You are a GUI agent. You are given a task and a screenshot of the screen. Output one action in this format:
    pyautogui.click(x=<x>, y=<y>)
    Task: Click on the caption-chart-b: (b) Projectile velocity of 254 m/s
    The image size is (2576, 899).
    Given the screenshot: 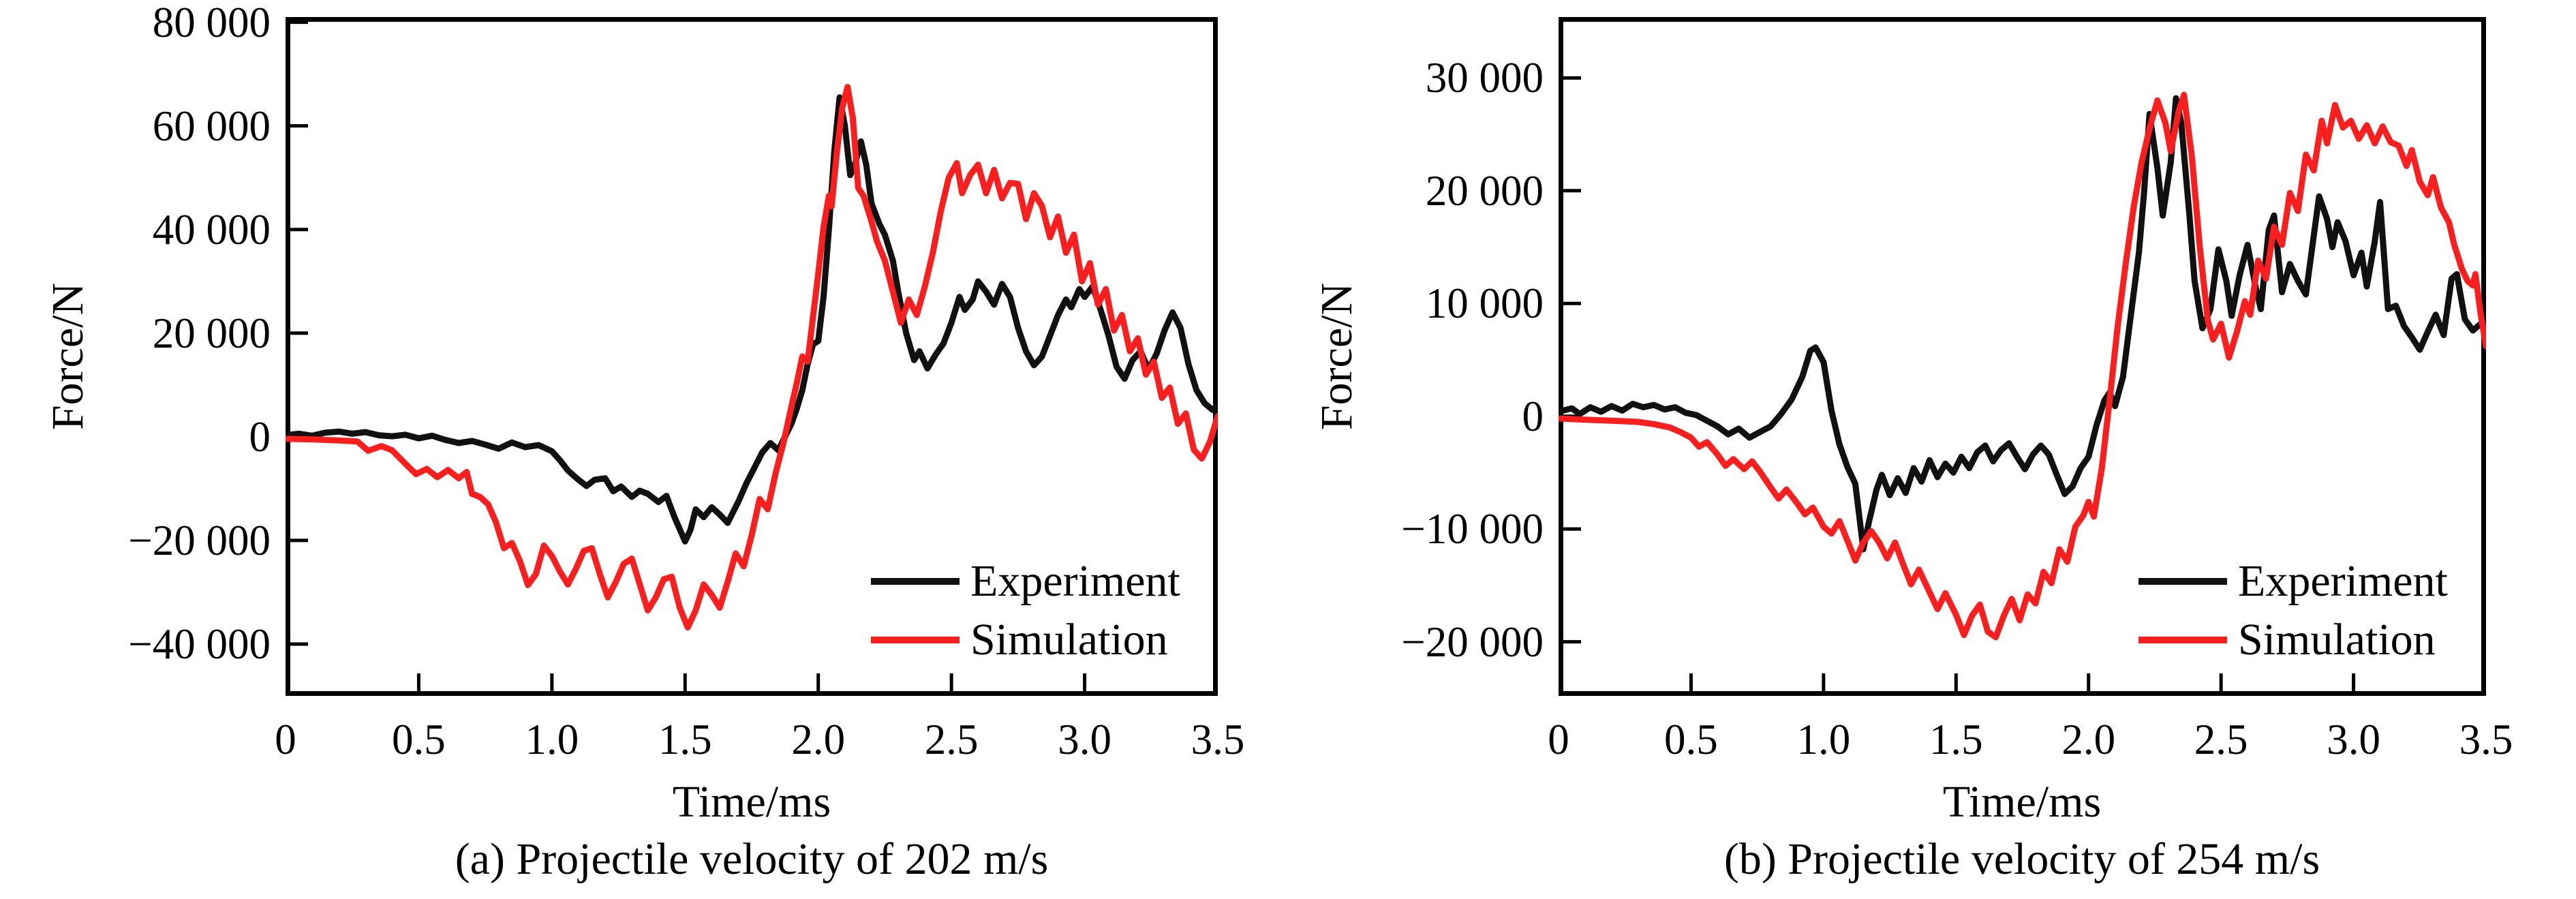 What is the action you would take?
    pyautogui.click(x=2021, y=859)
    